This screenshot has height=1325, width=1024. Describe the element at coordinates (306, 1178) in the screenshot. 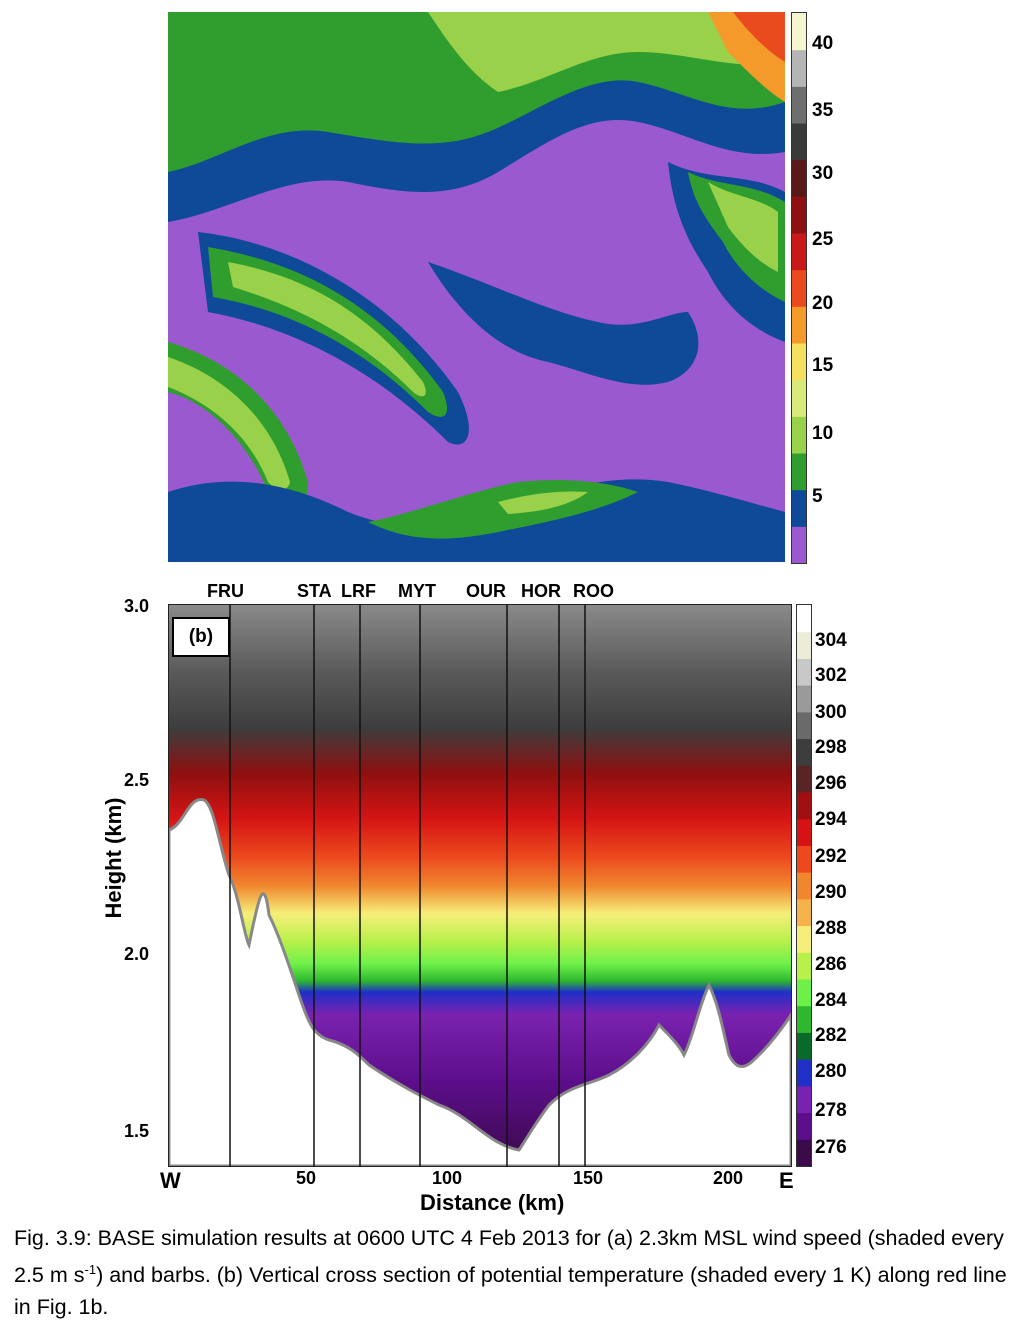

I see `x-tick-label: 50` at that location.